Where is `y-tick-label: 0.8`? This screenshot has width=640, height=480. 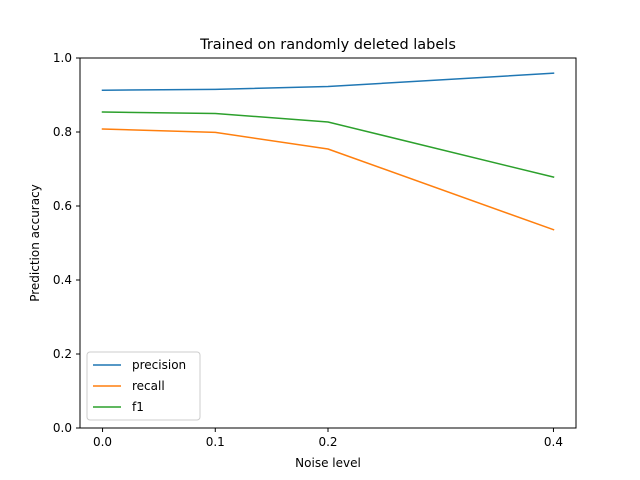 y-tick-label: 0.8 is located at coordinates (62, 132).